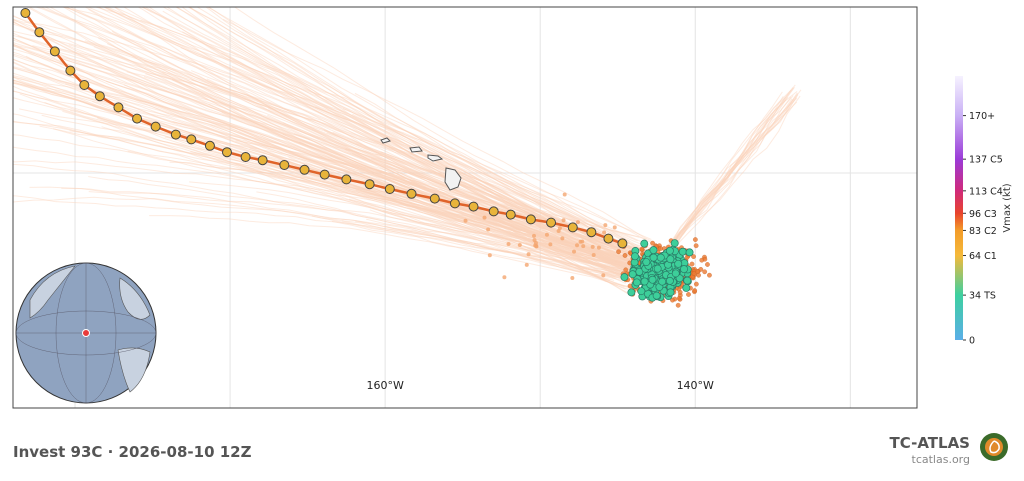 The height and width of the screenshot is (481, 1024). I want to click on colorbar-tick-label: 34 TS, so click(982, 296).